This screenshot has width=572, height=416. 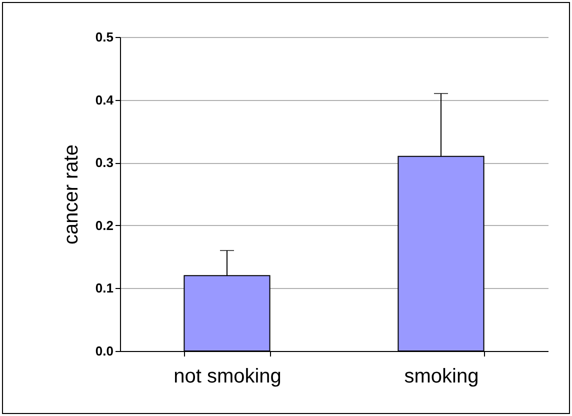 I want to click on y-tick-label: 0.2, so click(x=104, y=225).